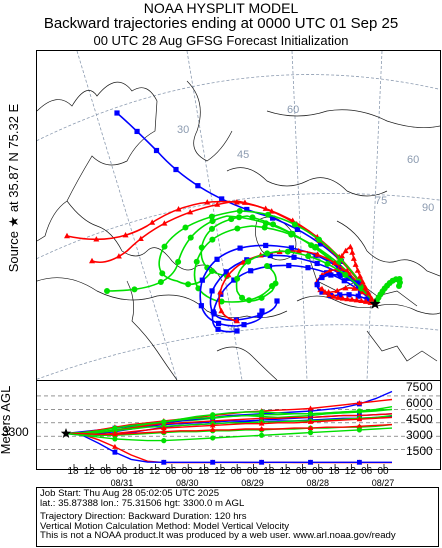  Describe the element at coordinates (187, 471) in the screenshot. I see `x-hour-tick-label: 00` at that location.